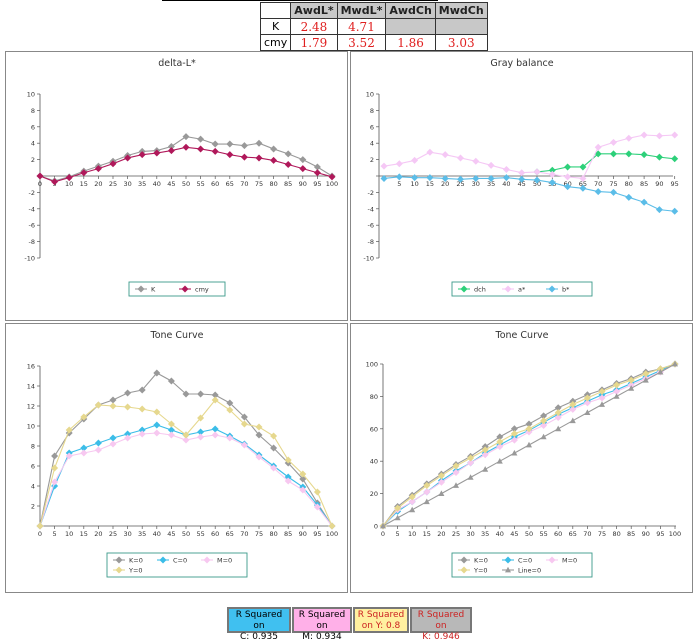 The width and height of the screenshot is (698, 643). I want to click on y-tick-label: -8, so click(371, 242).